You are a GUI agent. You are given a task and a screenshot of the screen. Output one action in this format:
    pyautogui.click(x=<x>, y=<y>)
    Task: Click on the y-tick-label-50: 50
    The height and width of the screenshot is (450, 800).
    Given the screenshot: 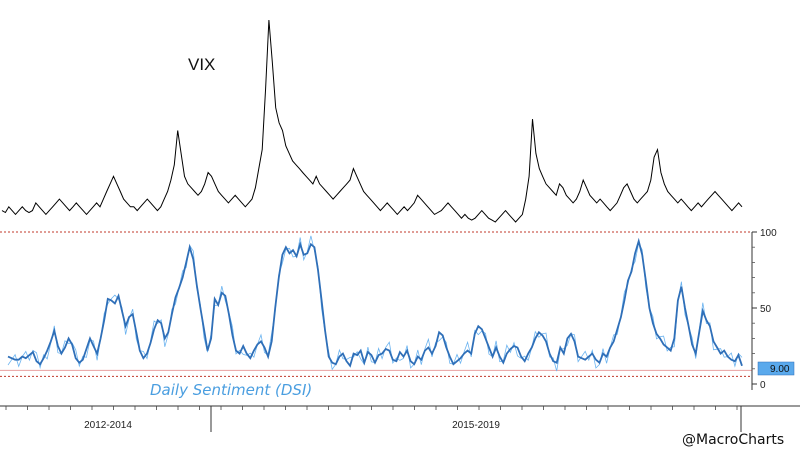 What is the action you would take?
    pyautogui.click(x=766, y=309)
    